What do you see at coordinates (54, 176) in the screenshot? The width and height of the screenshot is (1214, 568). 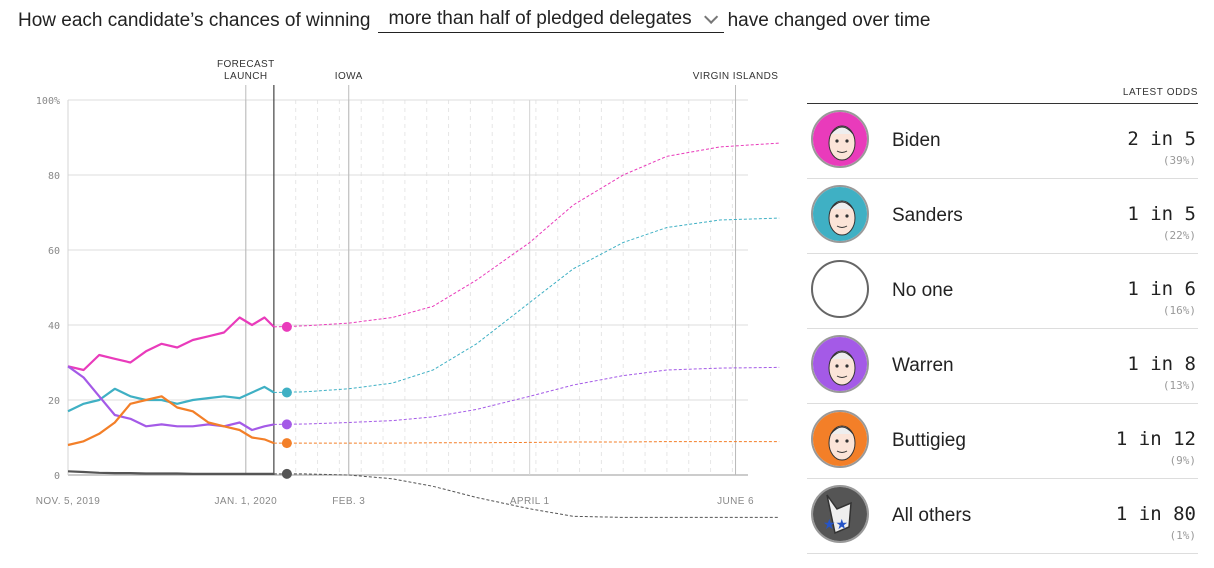 I see `y-tick-label: 80` at bounding box center [54, 176].